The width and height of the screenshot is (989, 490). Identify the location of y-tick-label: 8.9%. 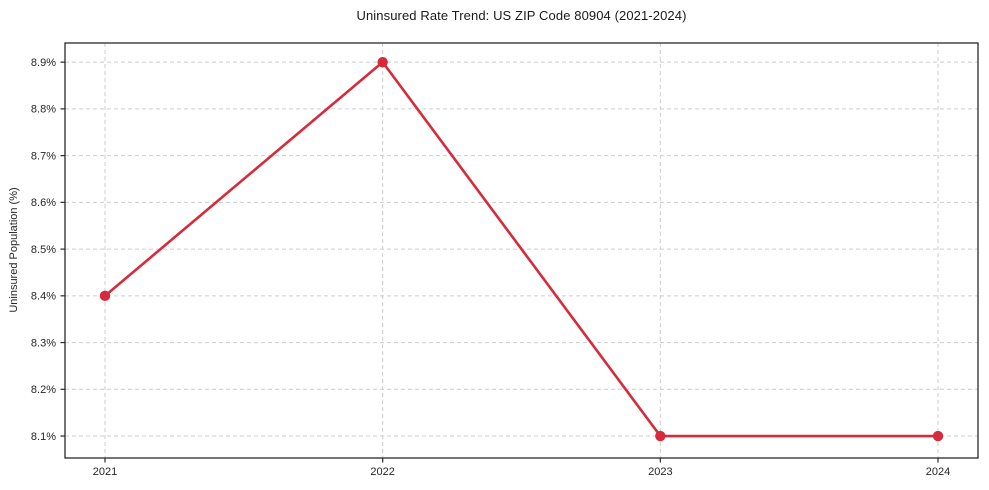
(43, 63).